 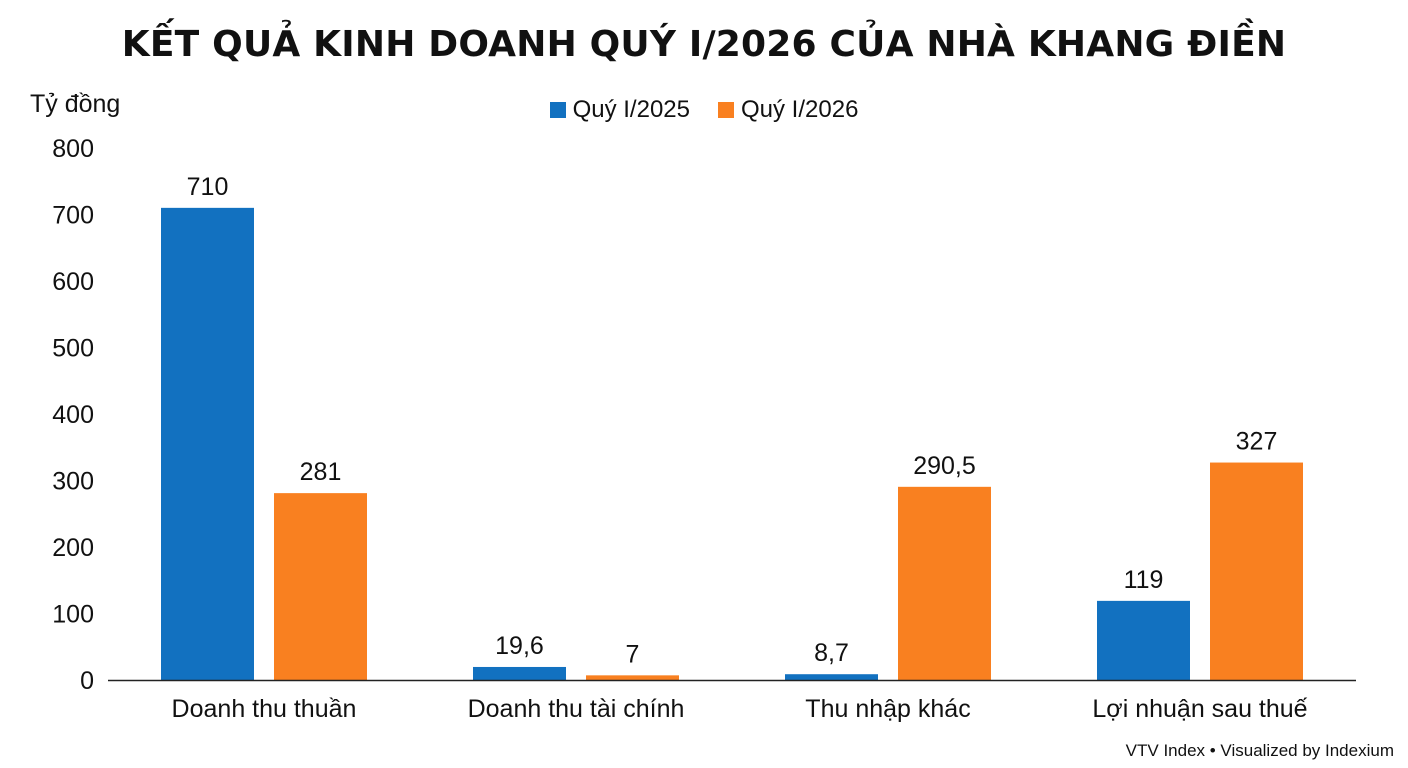 I want to click on y-tick-label-100: 100, so click(x=73, y=615).